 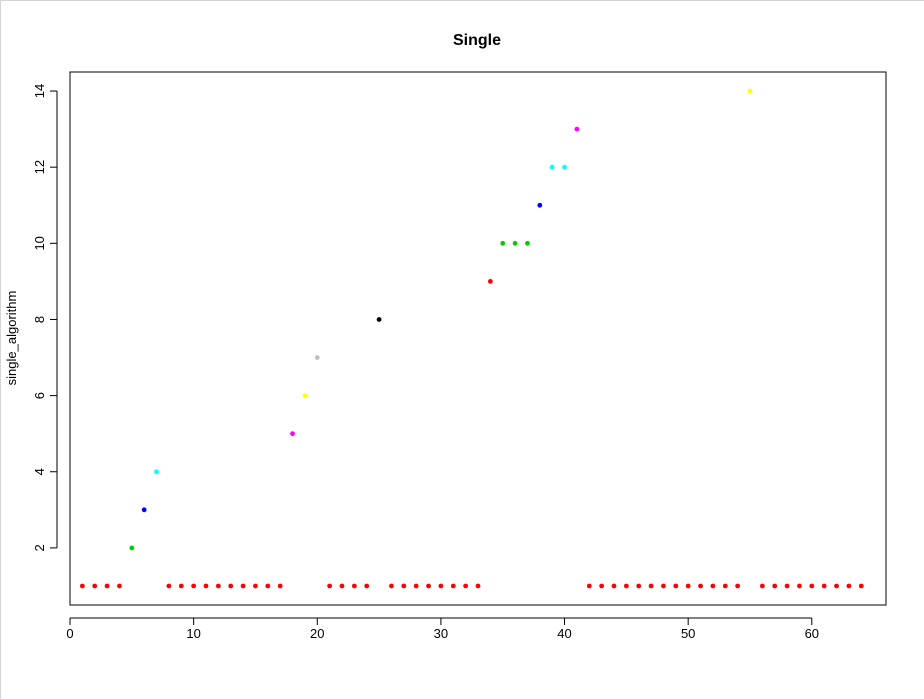 I want to click on x-tick-label: 50, so click(x=688, y=633).